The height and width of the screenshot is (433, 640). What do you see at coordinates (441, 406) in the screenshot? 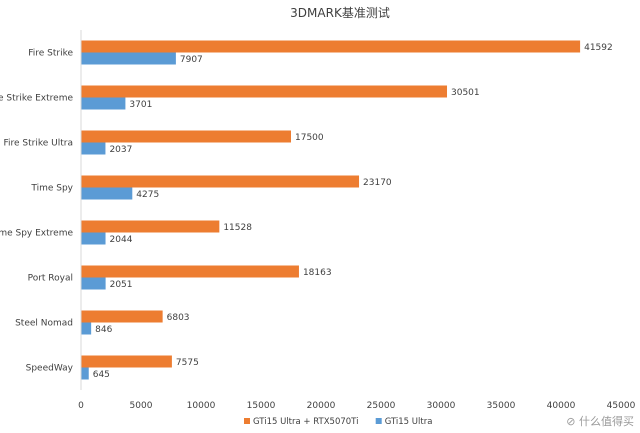
I see `x-tick-label: 30000` at bounding box center [441, 406].